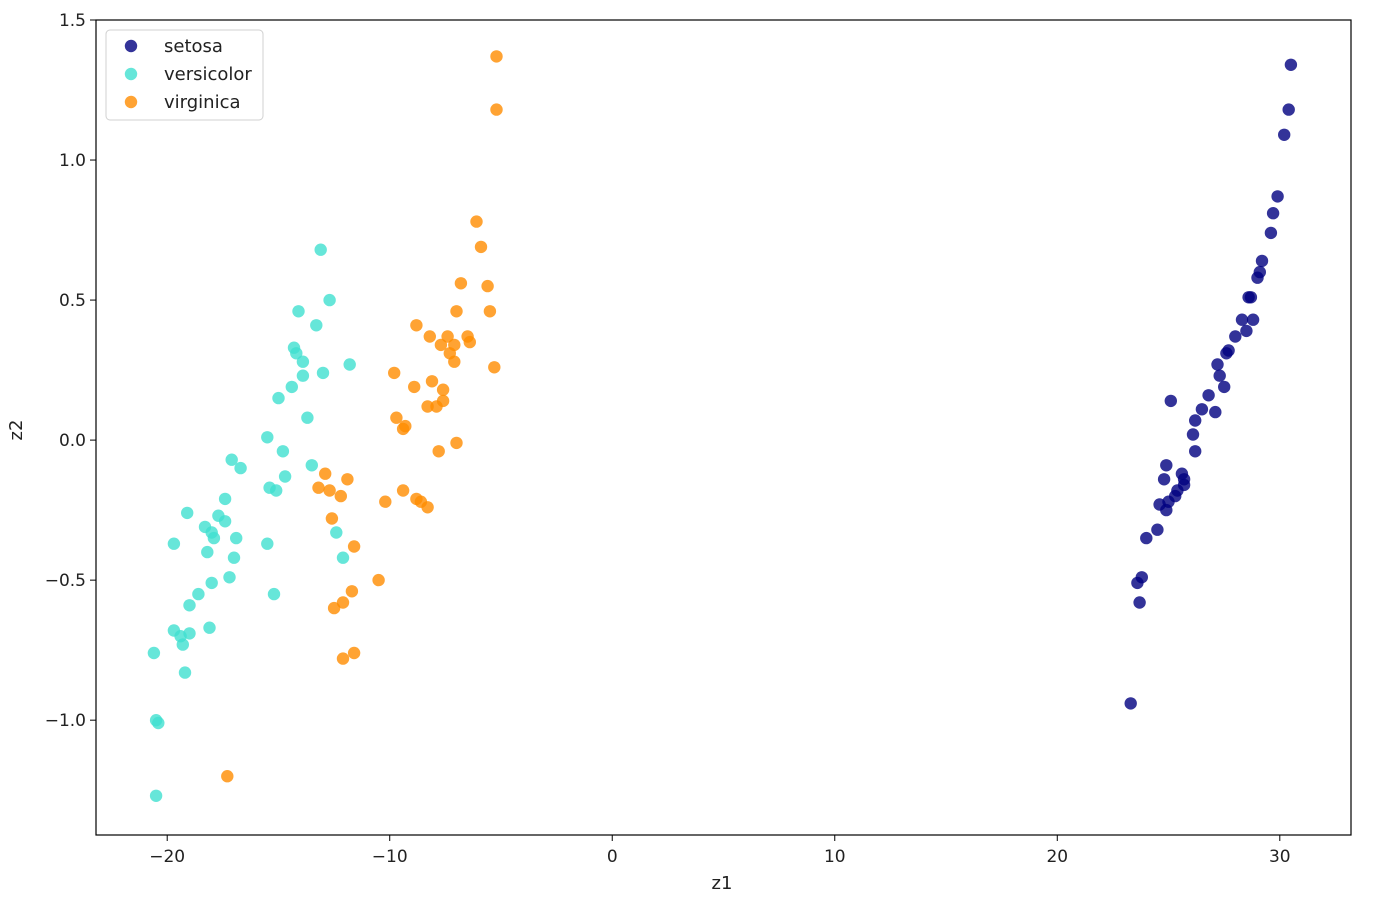 The height and width of the screenshot is (914, 1389). I want to click on legend: setosa versicolor virginica, so click(184, 75).